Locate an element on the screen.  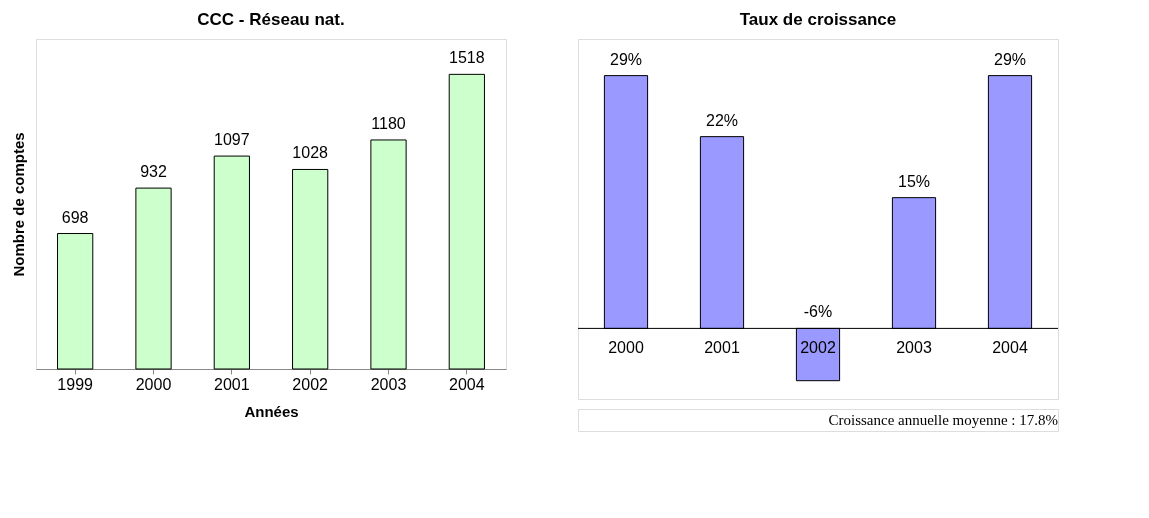
x-axis-title: Années is located at coordinates (271, 411).